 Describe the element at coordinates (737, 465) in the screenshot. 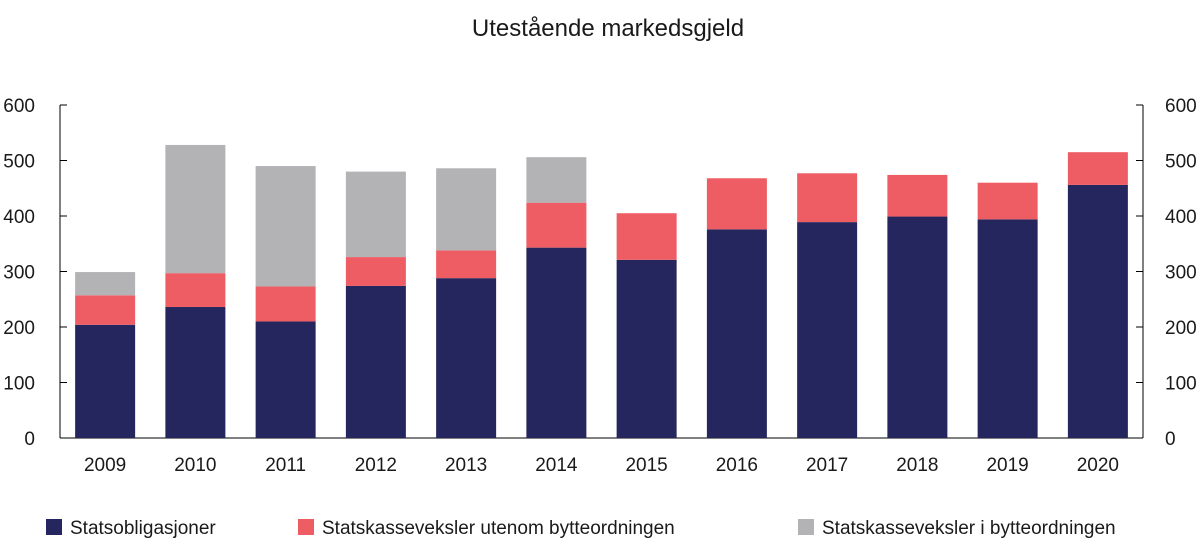

I see `x-tick-label: 2016` at that location.